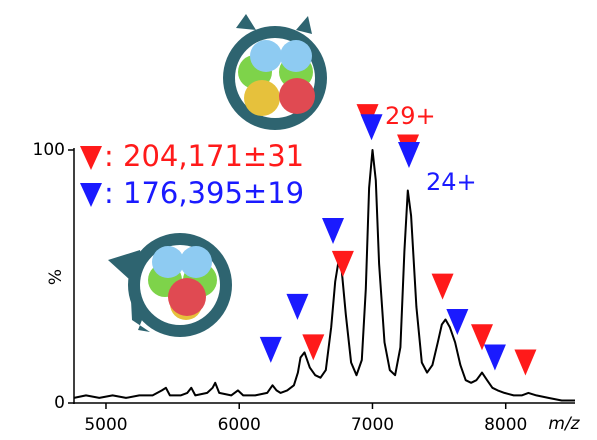  What do you see at coordinates (564, 424) in the screenshot?
I see `x-axis-label: m/z` at bounding box center [564, 424].